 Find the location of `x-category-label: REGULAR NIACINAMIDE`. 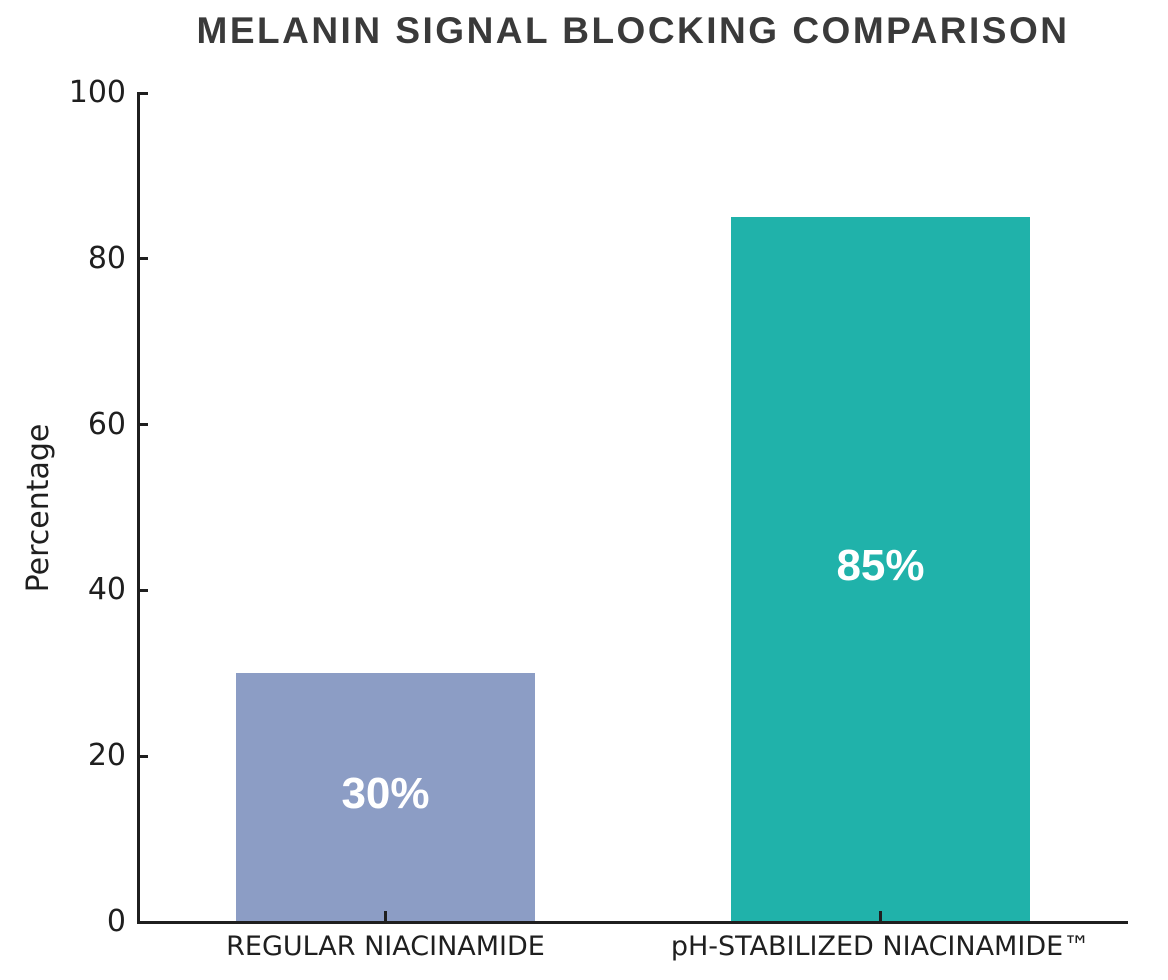

x-category-label: REGULAR NIACINAMIDE is located at coordinates (385, 946).